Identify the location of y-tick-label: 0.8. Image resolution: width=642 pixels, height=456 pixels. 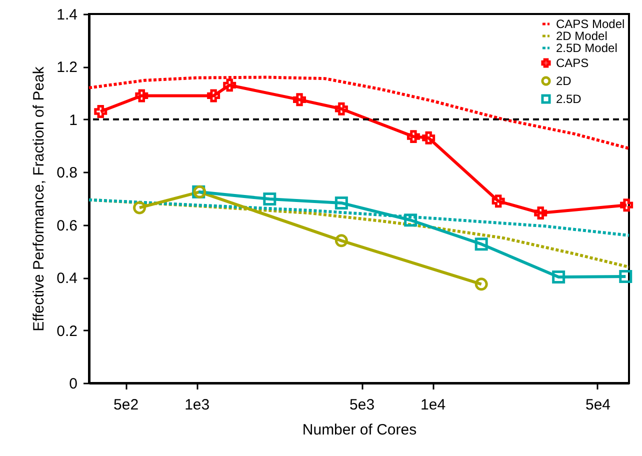
(67, 173).